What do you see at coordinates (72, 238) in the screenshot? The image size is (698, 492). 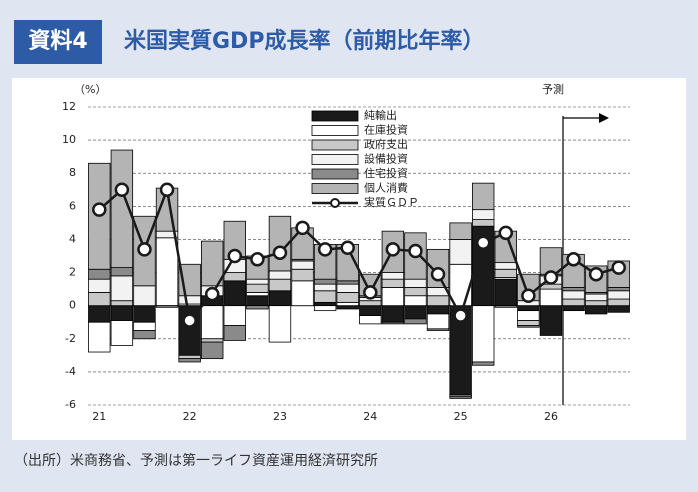 I see `y-tick-label: 4` at bounding box center [72, 238].